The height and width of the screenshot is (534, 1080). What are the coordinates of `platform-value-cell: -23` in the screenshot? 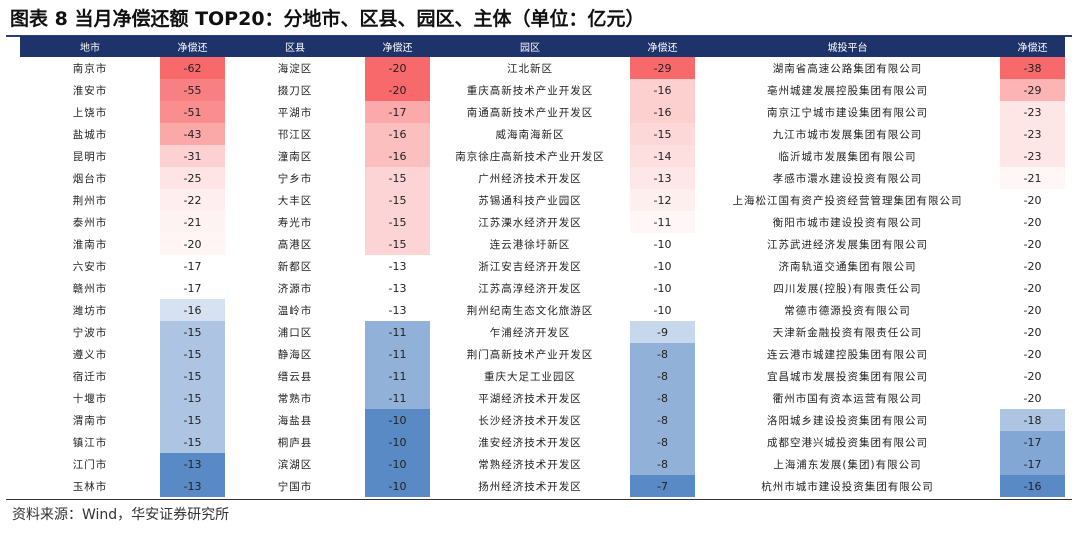 It's located at (1032, 134).